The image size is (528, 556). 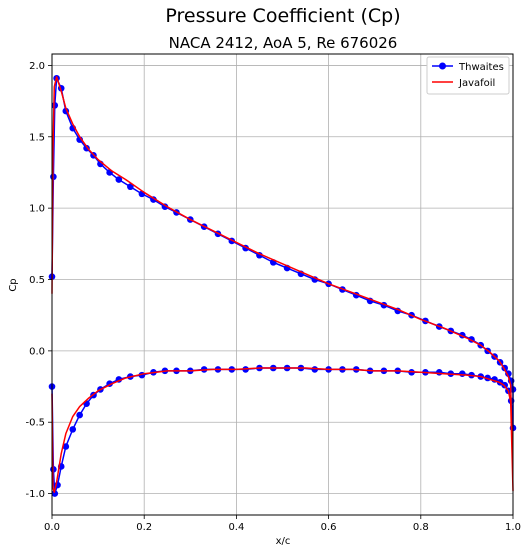 I want to click on chart-subtitle: NACA 2412, AoA 5, Re 676026, so click(x=283, y=43).